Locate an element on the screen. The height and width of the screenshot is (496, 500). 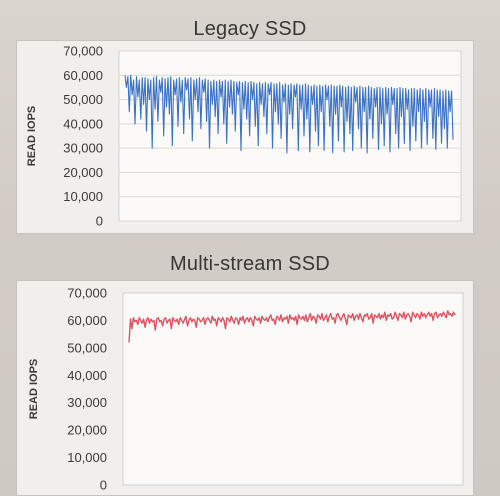
chart-title-legacy: Legacy SSD is located at coordinates (250, 29).